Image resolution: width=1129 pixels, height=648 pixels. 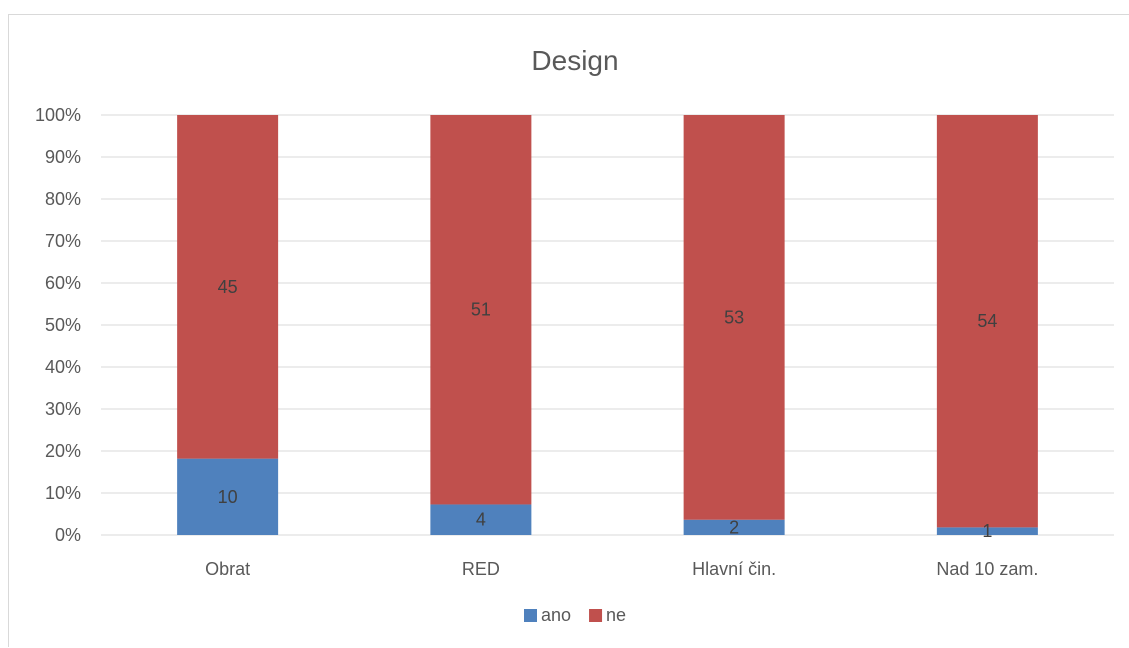 I want to click on chart-title: Design, so click(x=574, y=60).